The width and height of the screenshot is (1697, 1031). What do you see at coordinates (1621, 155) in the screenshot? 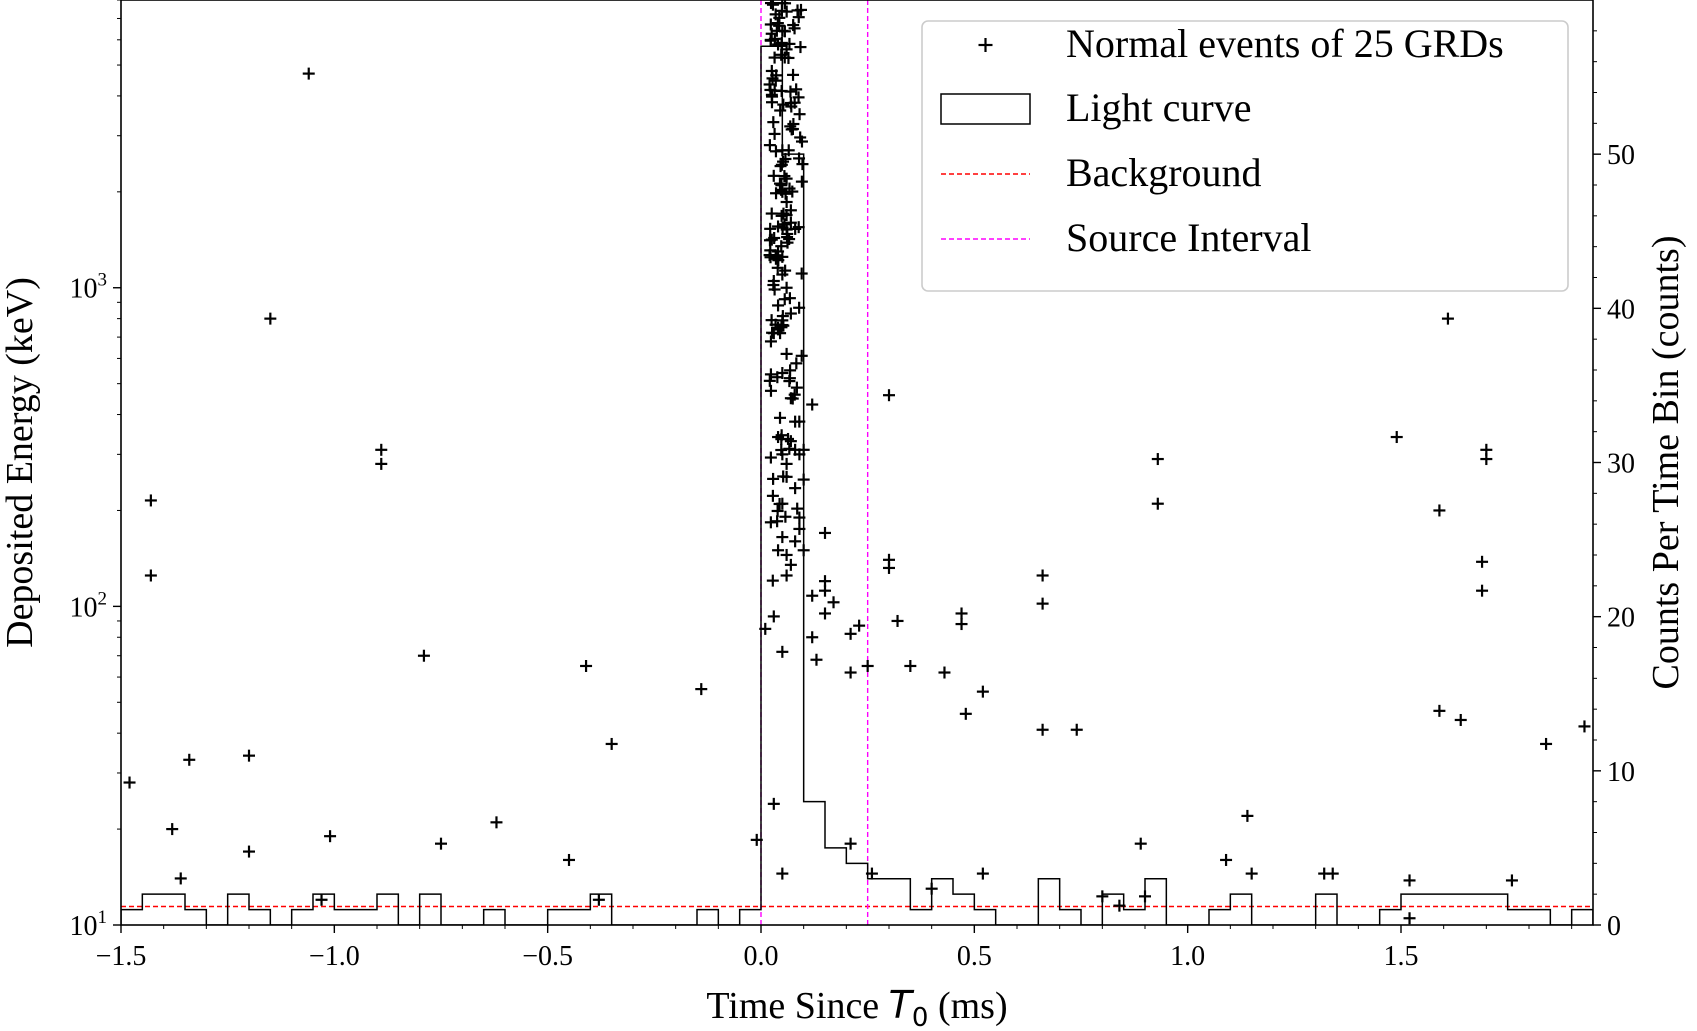
I see `y2-tick-label: 50` at bounding box center [1621, 155].